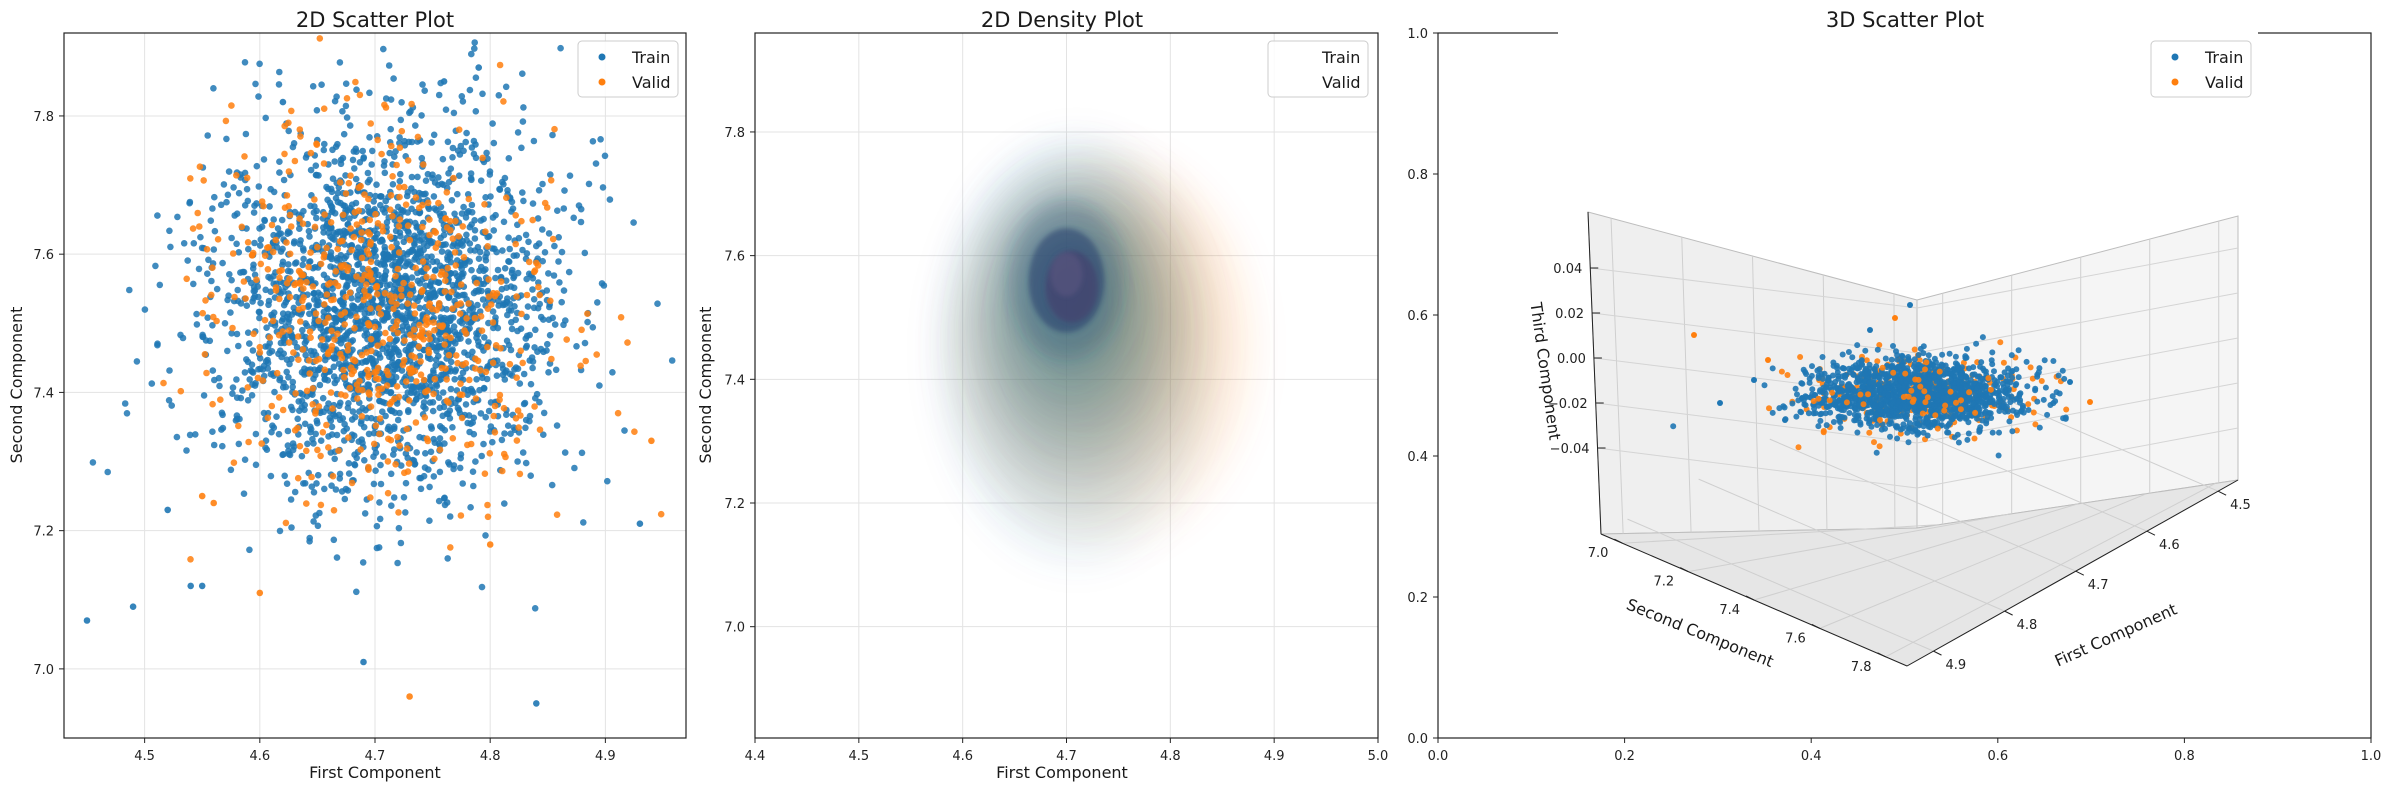  What do you see at coordinates (2240, 505) in the screenshot?
I see `first-axis-tick-label: 4.5` at bounding box center [2240, 505].